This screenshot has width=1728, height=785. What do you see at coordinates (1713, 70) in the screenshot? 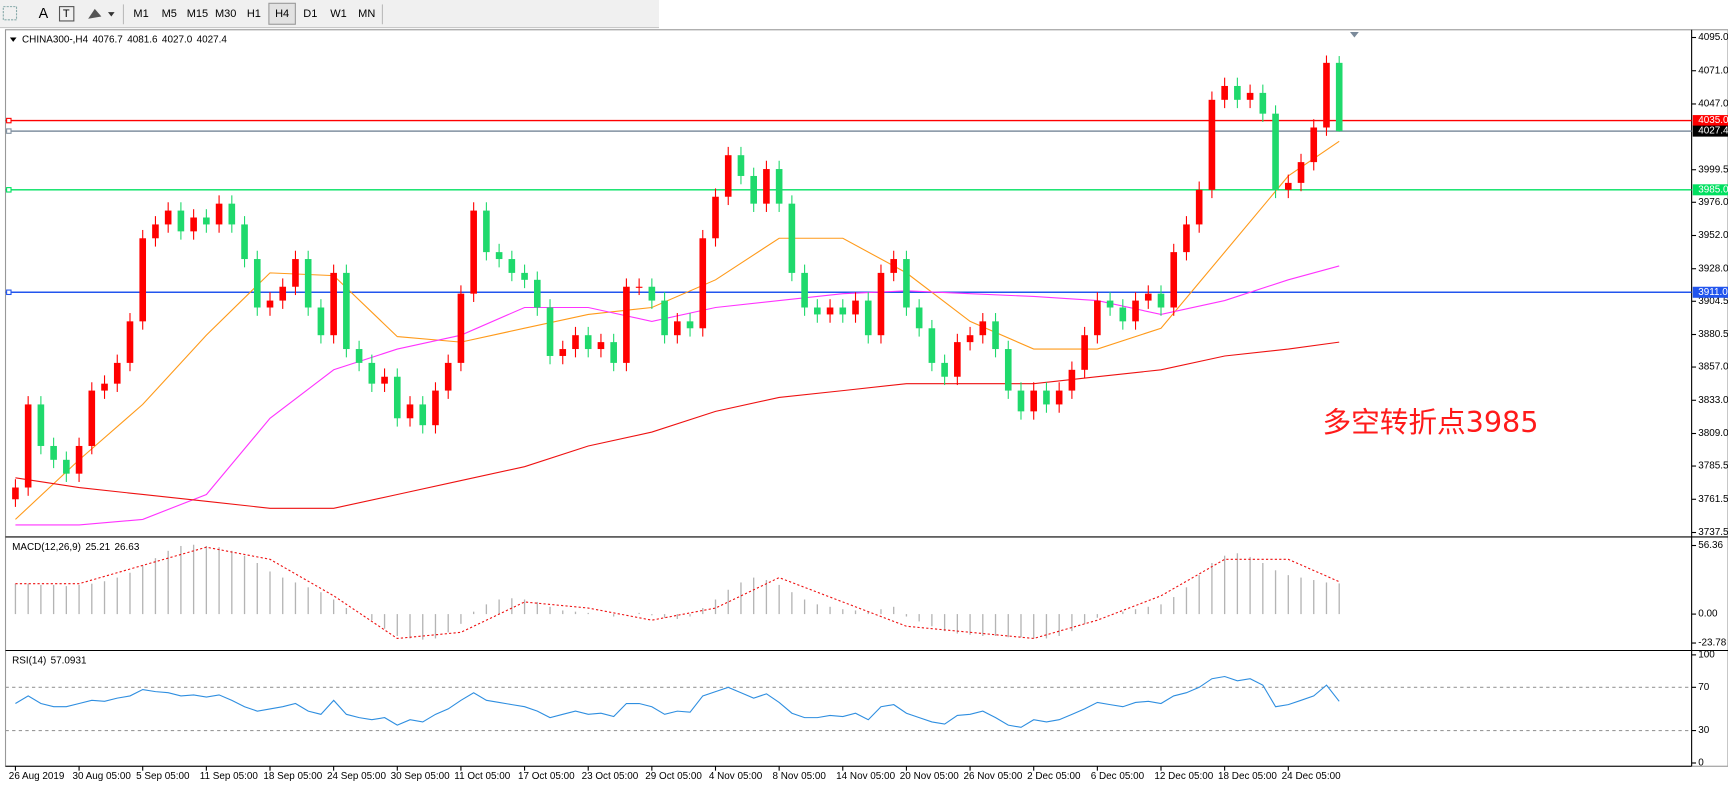
I see `y-tick-label: 4071.0` at bounding box center [1713, 70].